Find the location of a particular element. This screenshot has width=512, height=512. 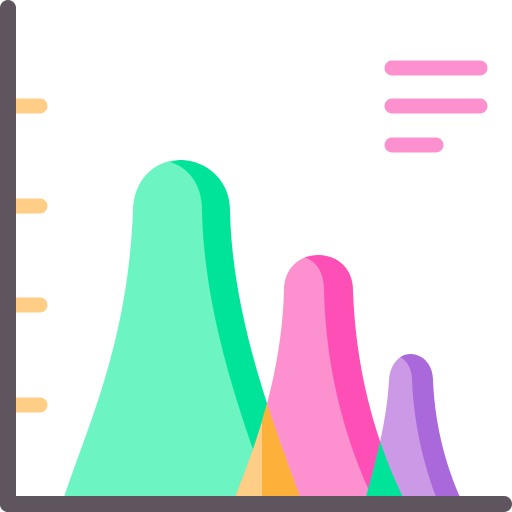

legend is located at coordinates (436, 106).